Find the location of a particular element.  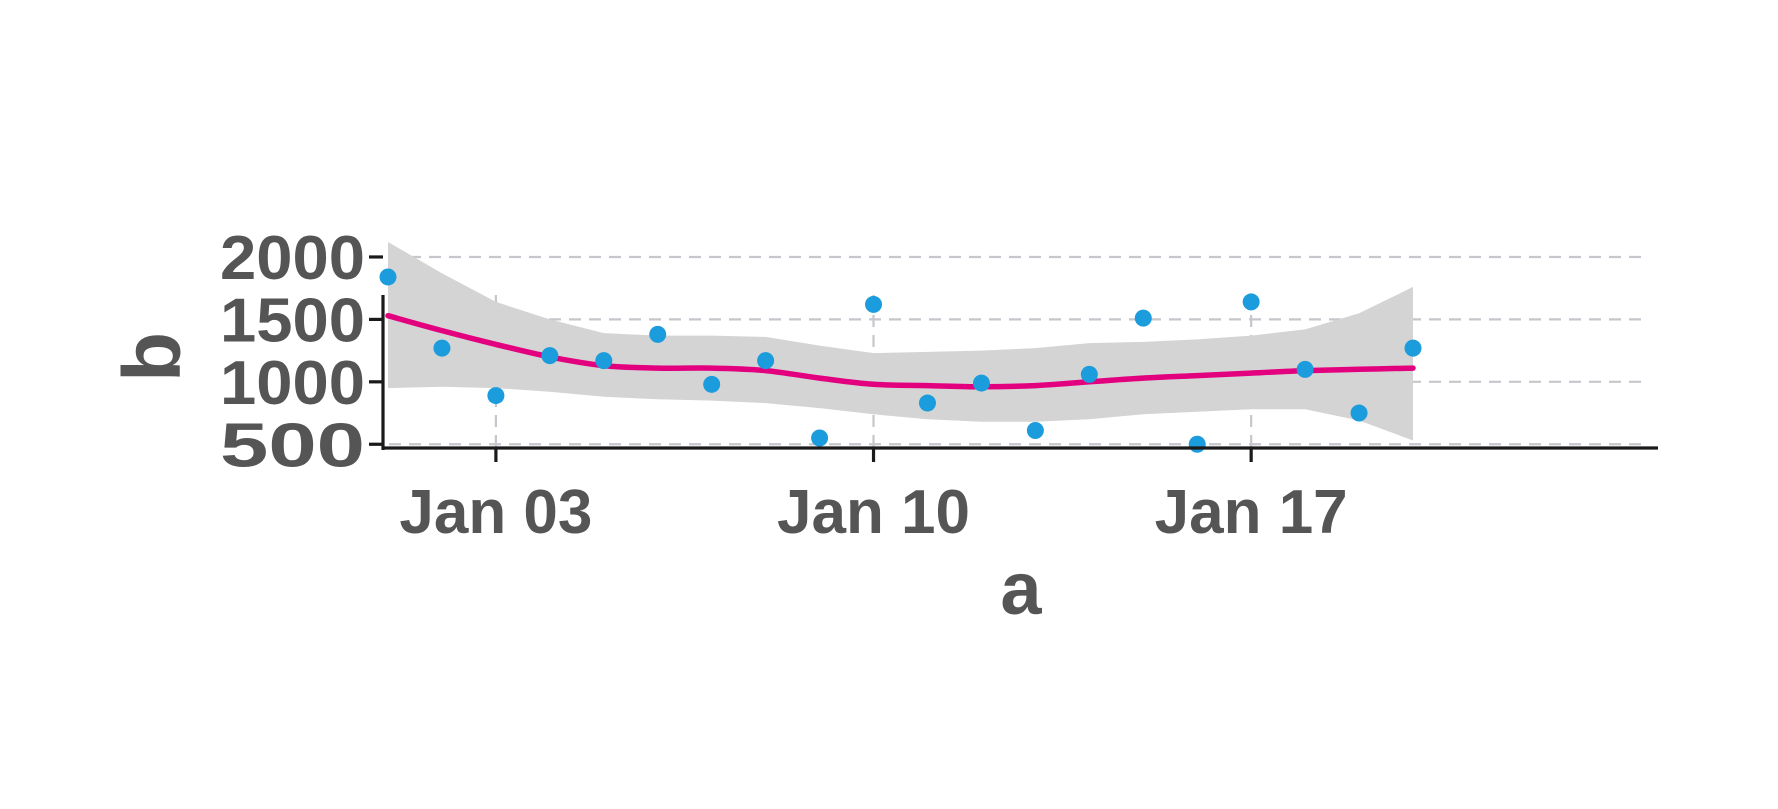

x-axis-title: a is located at coordinates (1021, 588).